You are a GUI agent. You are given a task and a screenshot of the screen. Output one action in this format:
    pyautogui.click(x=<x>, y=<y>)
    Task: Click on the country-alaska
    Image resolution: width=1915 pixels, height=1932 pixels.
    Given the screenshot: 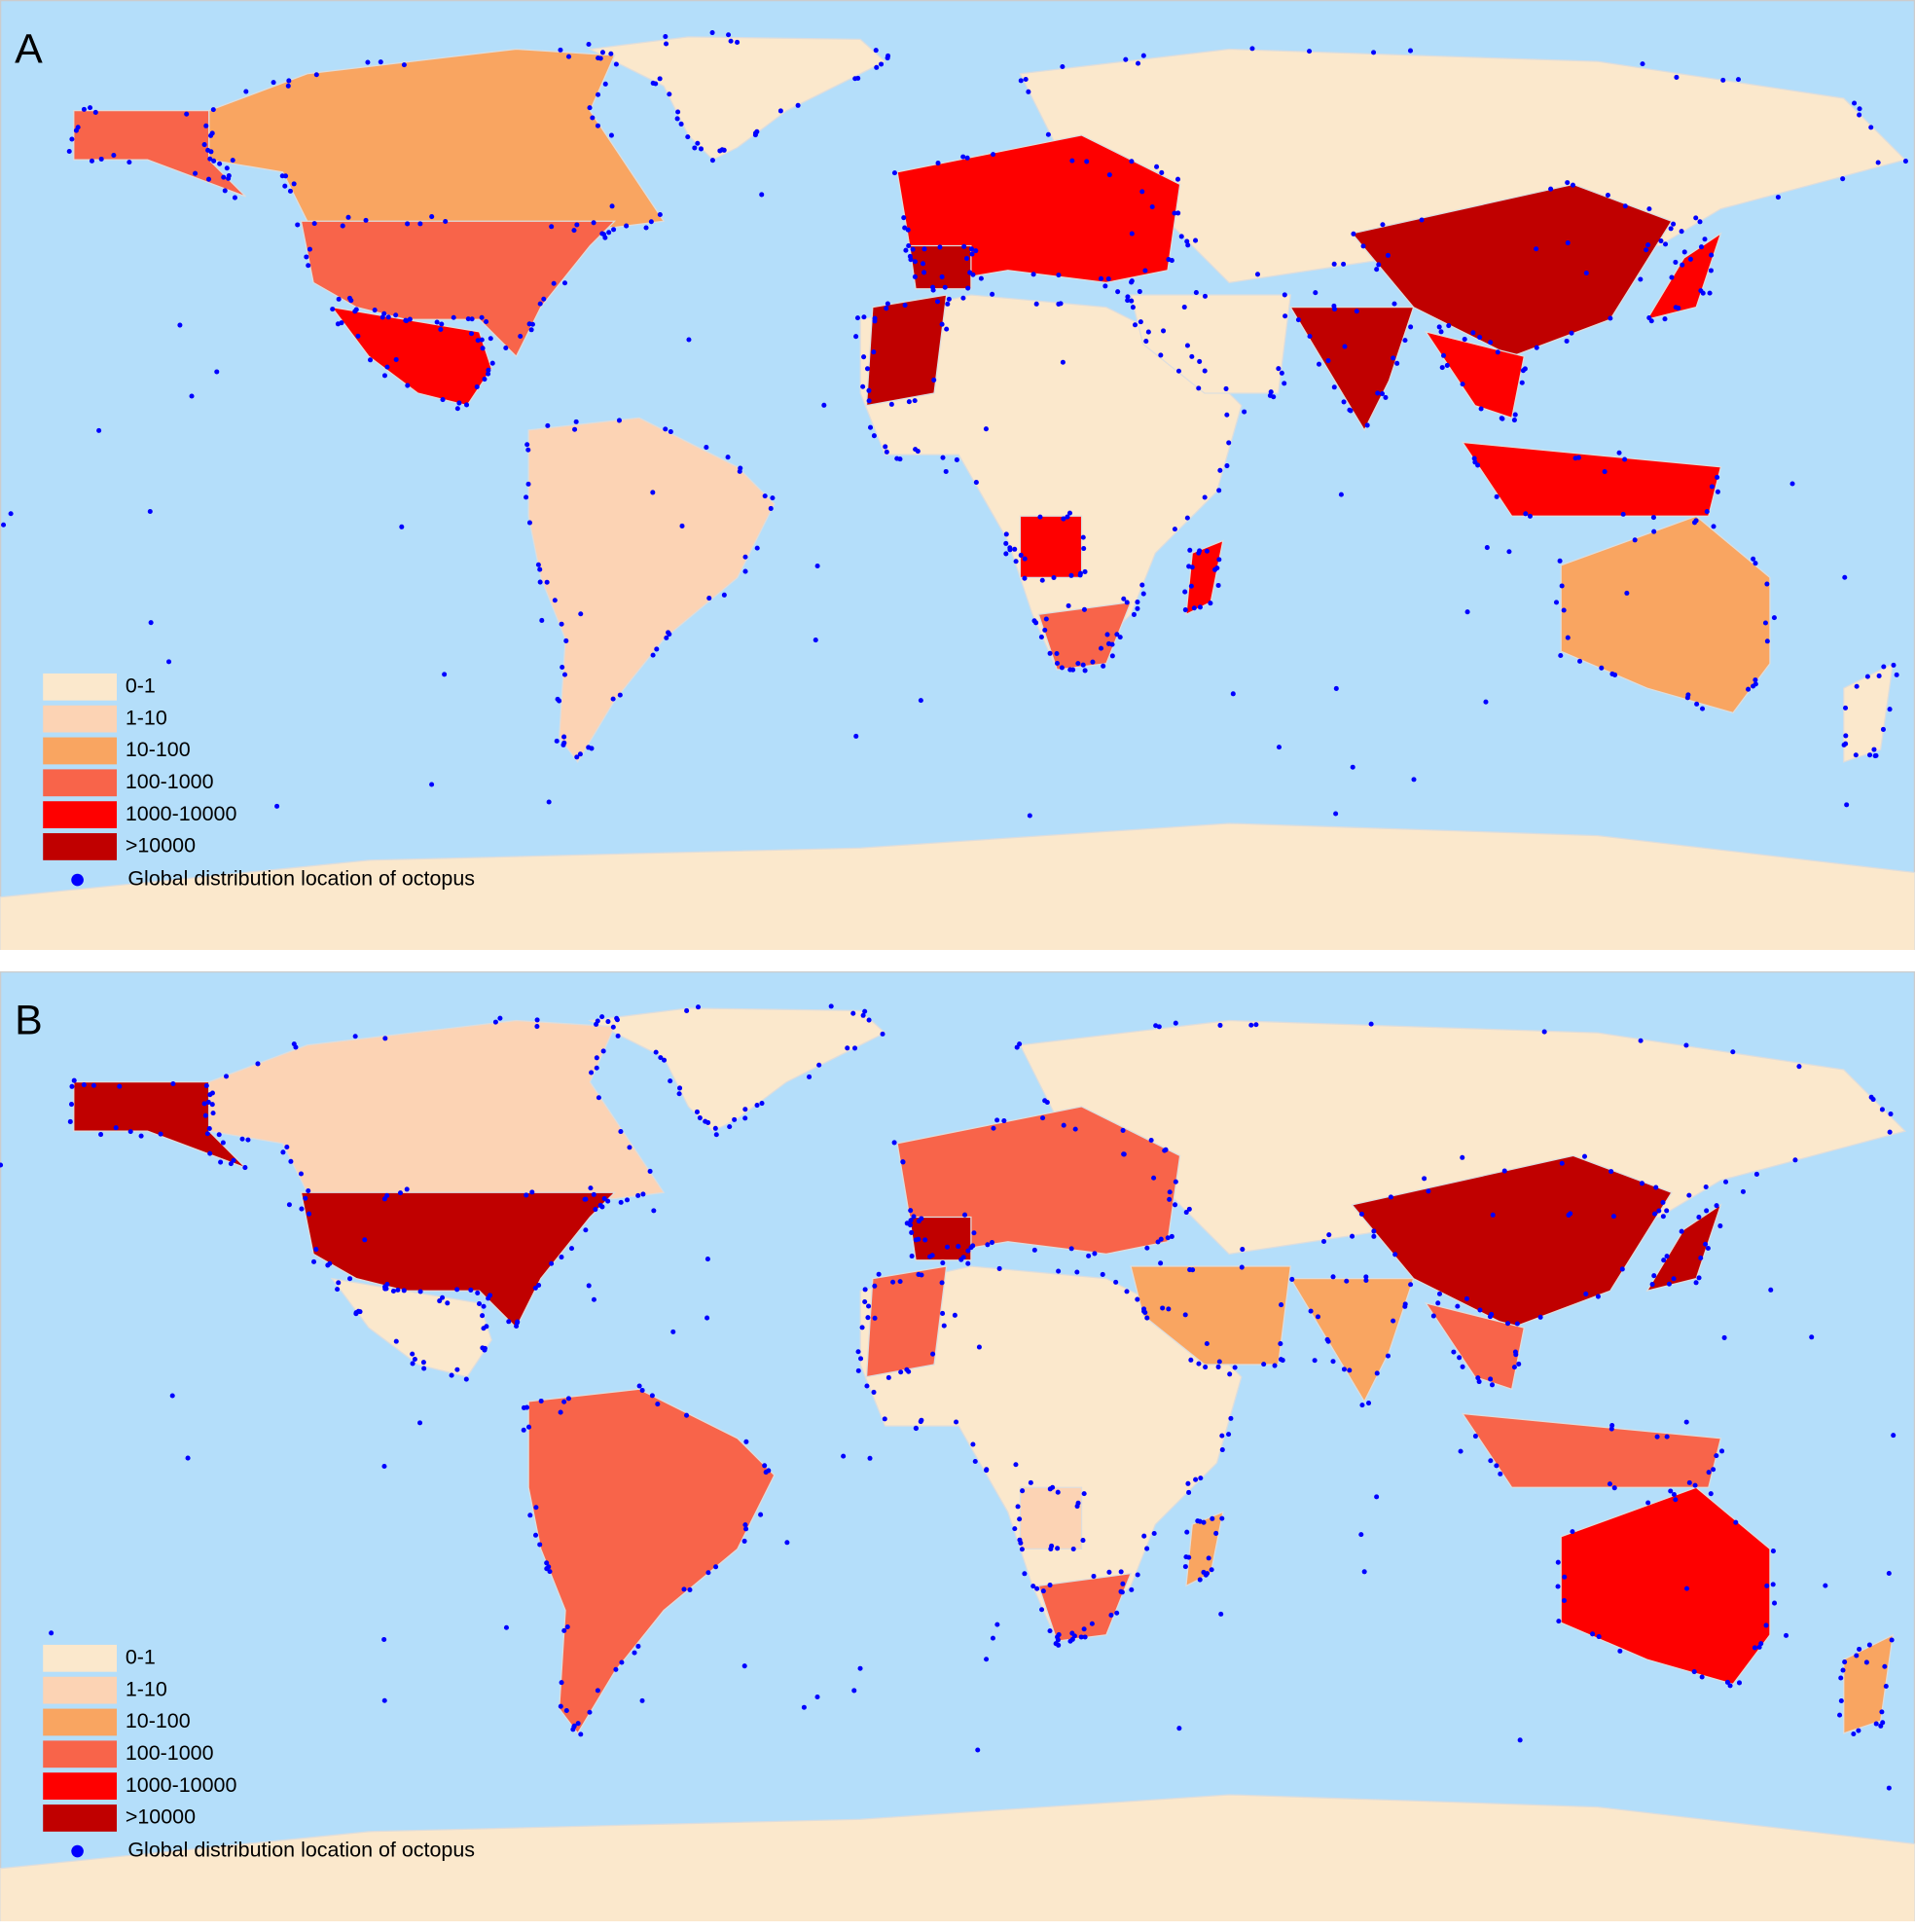 What is the action you would take?
    pyautogui.click(x=160, y=154)
    